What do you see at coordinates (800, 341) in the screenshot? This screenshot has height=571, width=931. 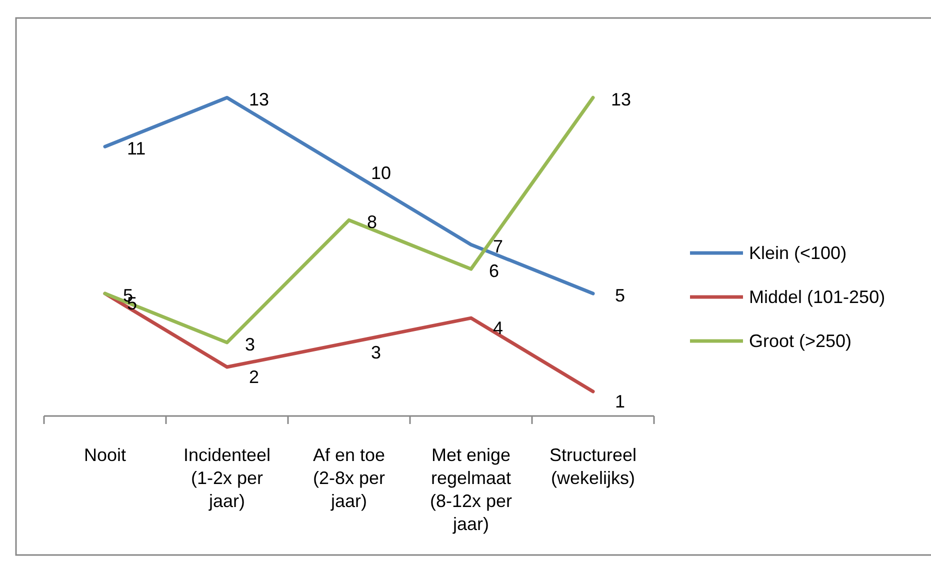 I see `legend-label: Groot (>250)` at bounding box center [800, 341].